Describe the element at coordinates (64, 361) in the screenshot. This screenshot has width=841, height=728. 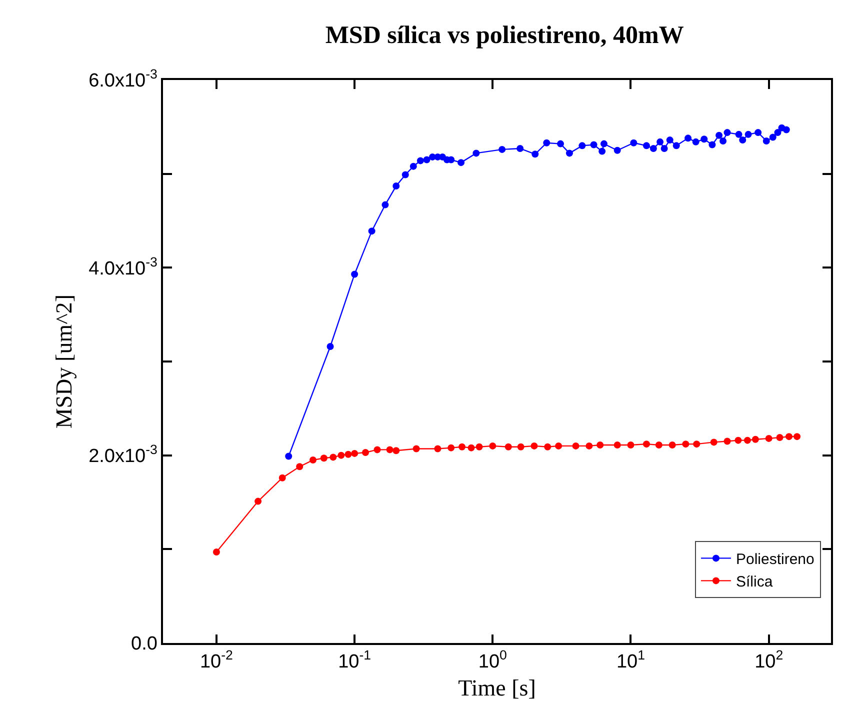
I see `y-axis-title: MSDy [um^2]` at that location.